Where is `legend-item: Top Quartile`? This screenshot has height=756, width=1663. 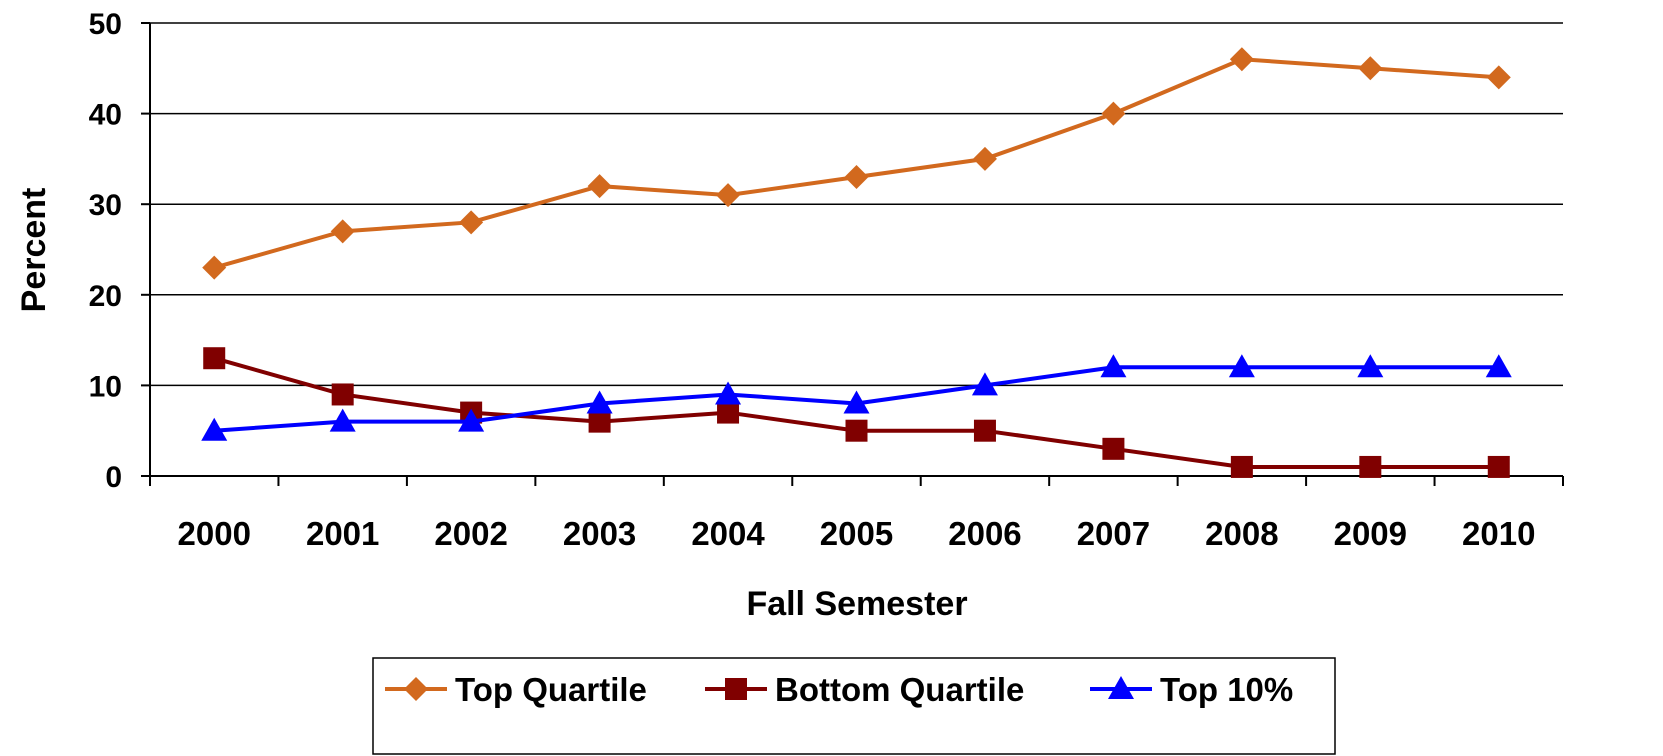 legend-item: Top Quartile is located at coordinates (516, 689).